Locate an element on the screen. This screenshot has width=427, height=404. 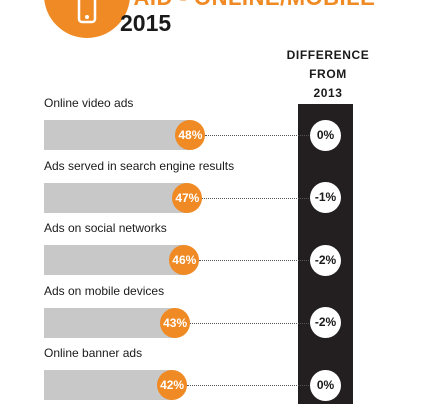
value-label: 46% is located at coordinates (184, 260).